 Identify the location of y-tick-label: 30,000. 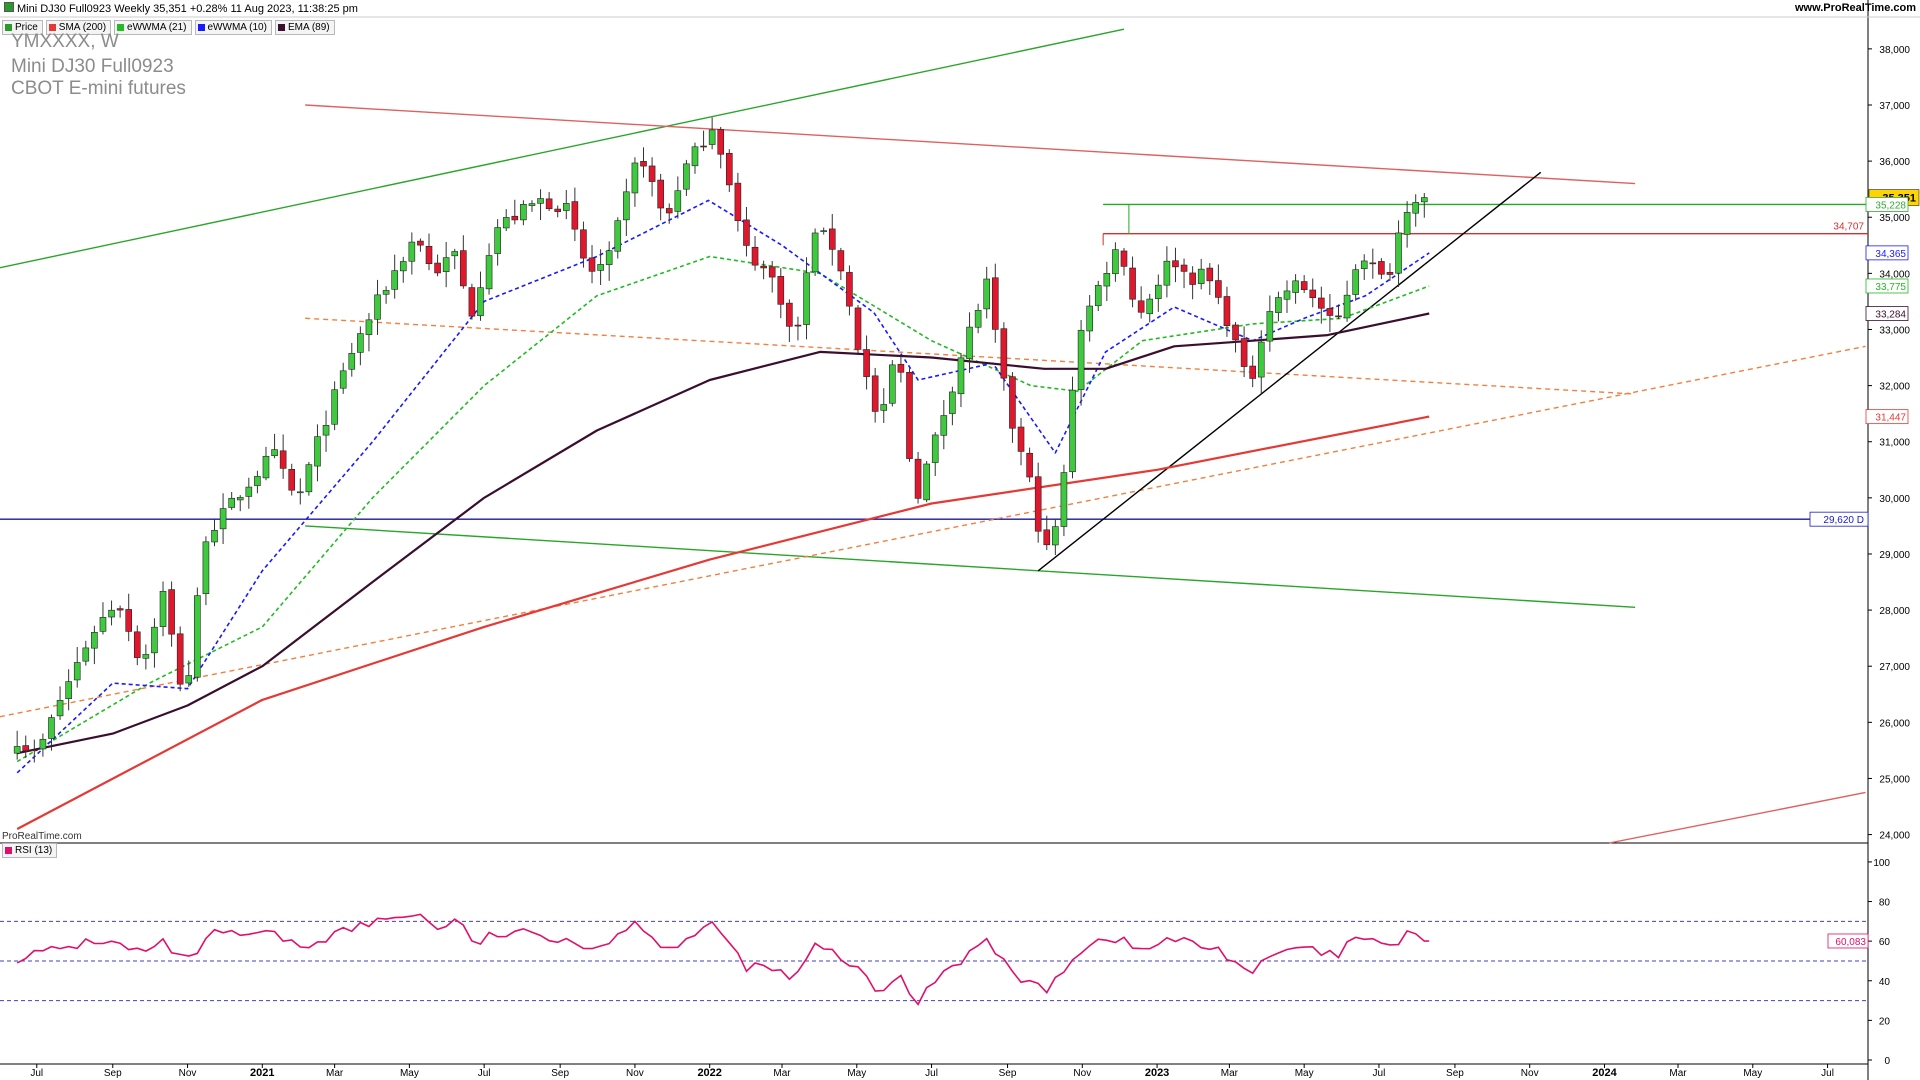
(1894, 499).